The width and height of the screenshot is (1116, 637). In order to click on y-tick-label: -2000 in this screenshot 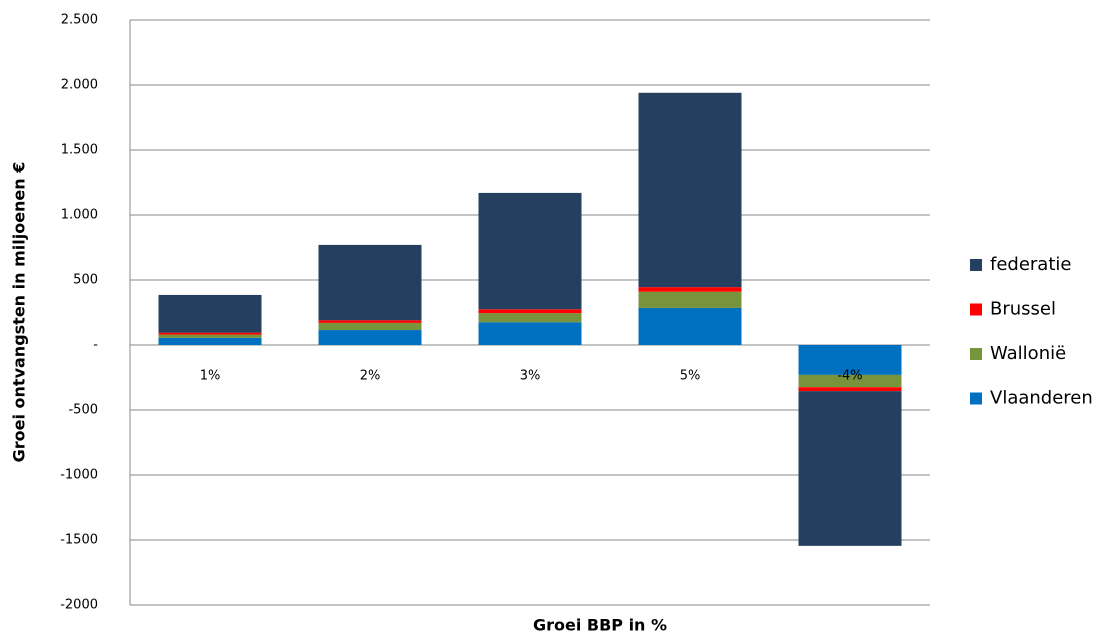, I will do `click(79, 605)`.